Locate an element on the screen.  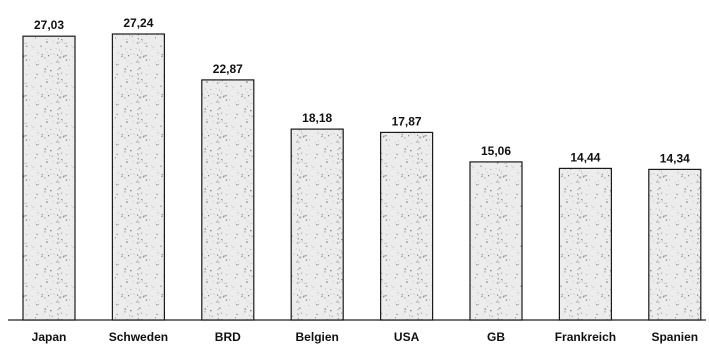
value-label: 14,44 is located at coordinates (585, 157).